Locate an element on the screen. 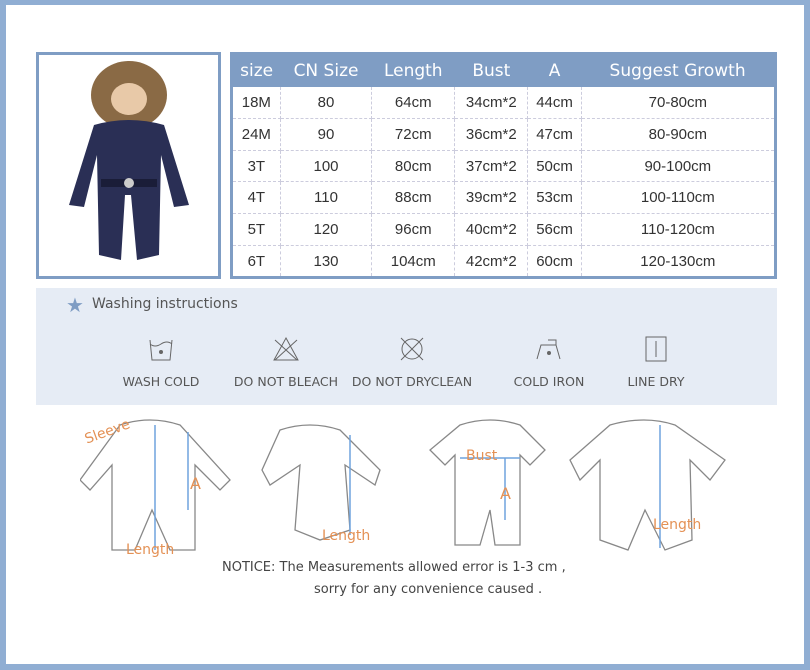  table-cell: 80-90cm is located at coordinates (679, 134).